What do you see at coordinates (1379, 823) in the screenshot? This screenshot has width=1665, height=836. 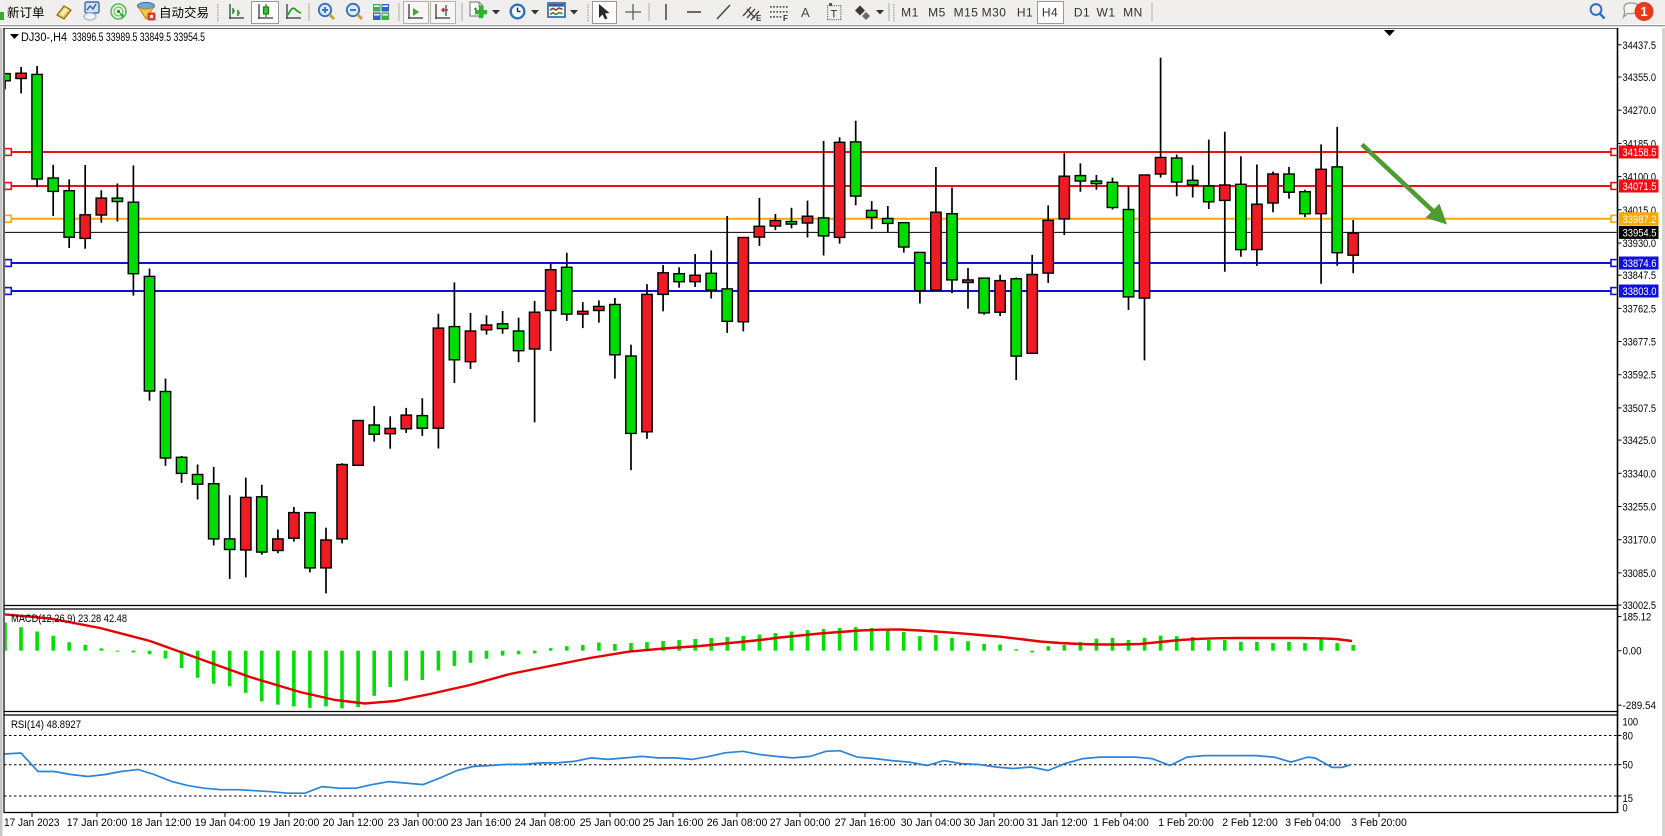 I see `svg-text: 3 Feb 20:00` at bounding box center [1379, 823].